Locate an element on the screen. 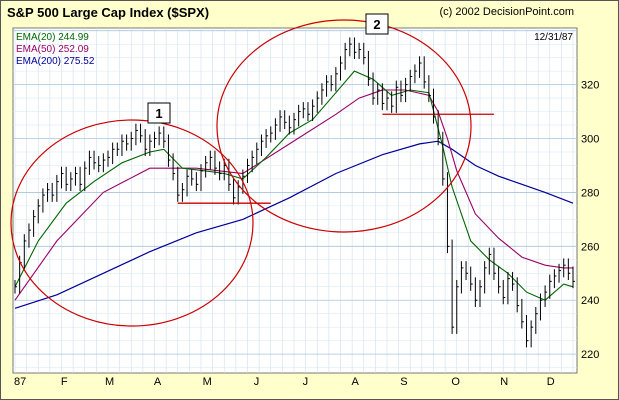 The height and width of the screenshot is (400, 619). legend-entry: EMA(50) 252.09 is located at coordinates (52, 49).